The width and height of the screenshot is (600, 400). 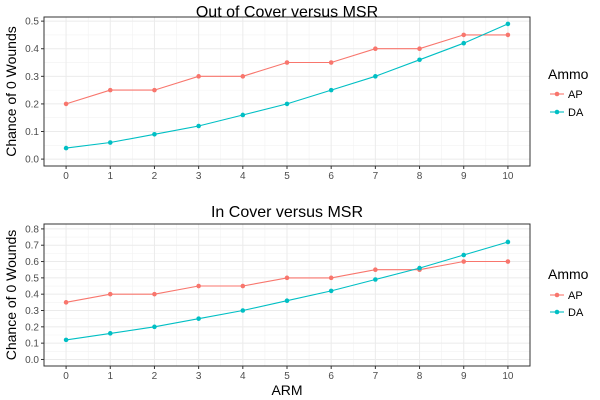 I want to click on y-tick-label: 0.8, so click(x=32, y=229).